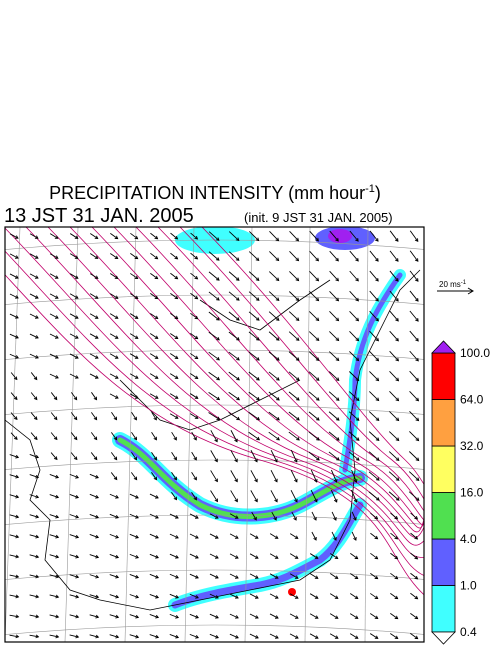 The width and height of the screenshot is (500, 655). I want to click on grid-line, so click(425, 434).